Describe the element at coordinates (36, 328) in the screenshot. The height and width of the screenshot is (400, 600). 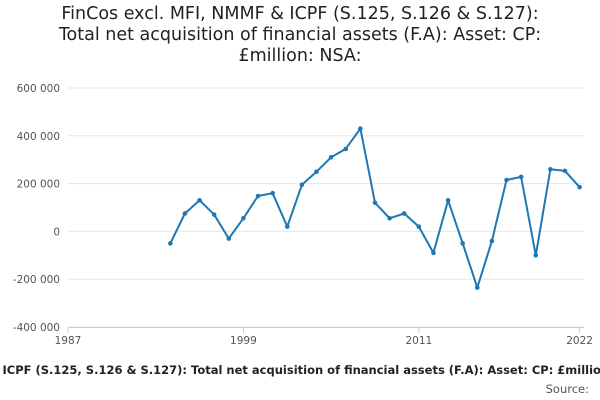
I see `y-tick-label: -400 000` at that location.